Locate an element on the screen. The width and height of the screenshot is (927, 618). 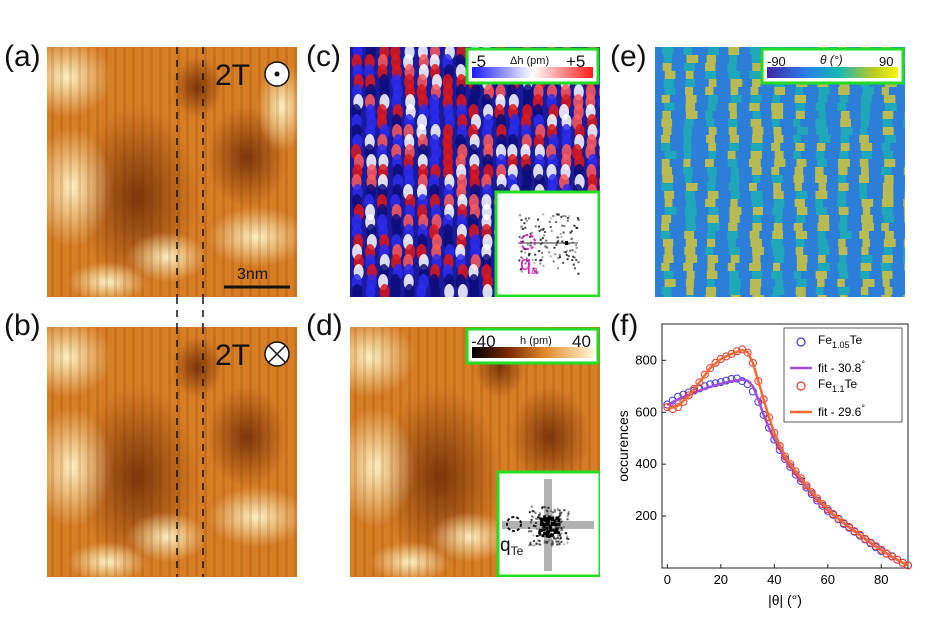
panel-label-a: (a) is located at coordinates (22, 56).